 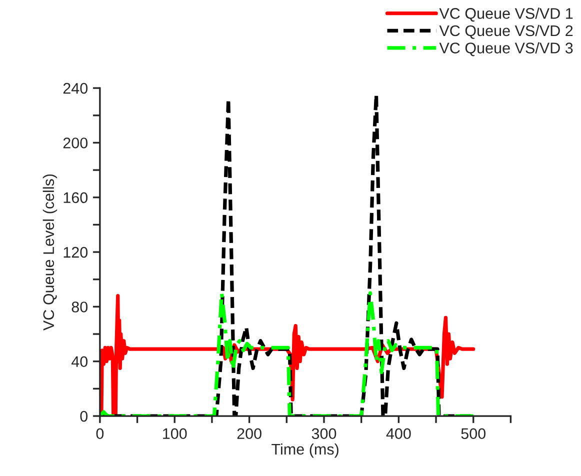 I want to click on y-tick-label: 160, so click(x=76, y=198).